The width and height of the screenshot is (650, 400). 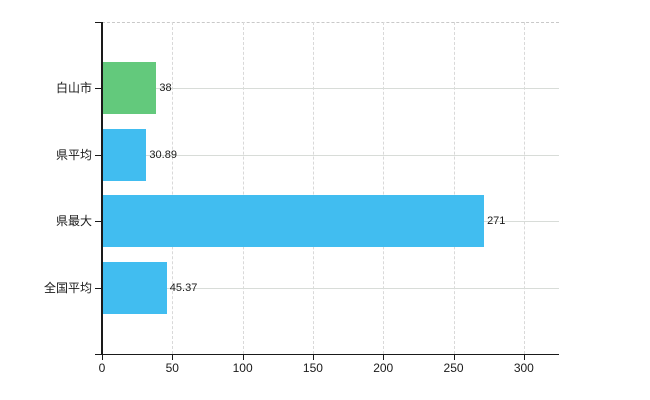 I want to click on x-tick-label: 200, so click(x=383, y=368).